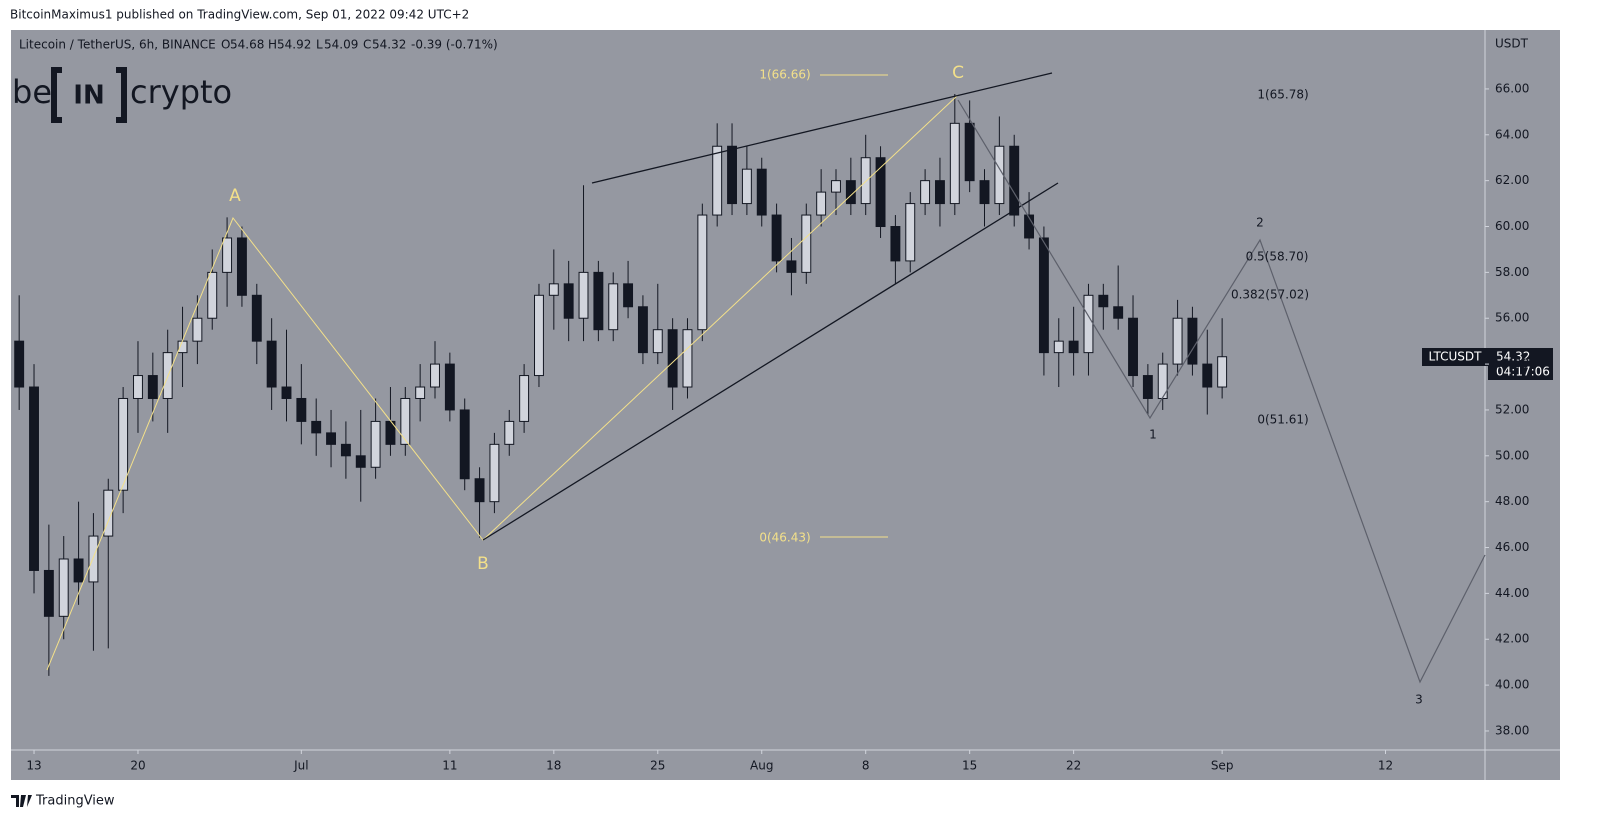 This screenshot has height=837, width=1603. What do you see at coordinates (1512, 318) in the screenshot?
I see `y-tick-label: 56.00` at bounding box center [1512, 318].